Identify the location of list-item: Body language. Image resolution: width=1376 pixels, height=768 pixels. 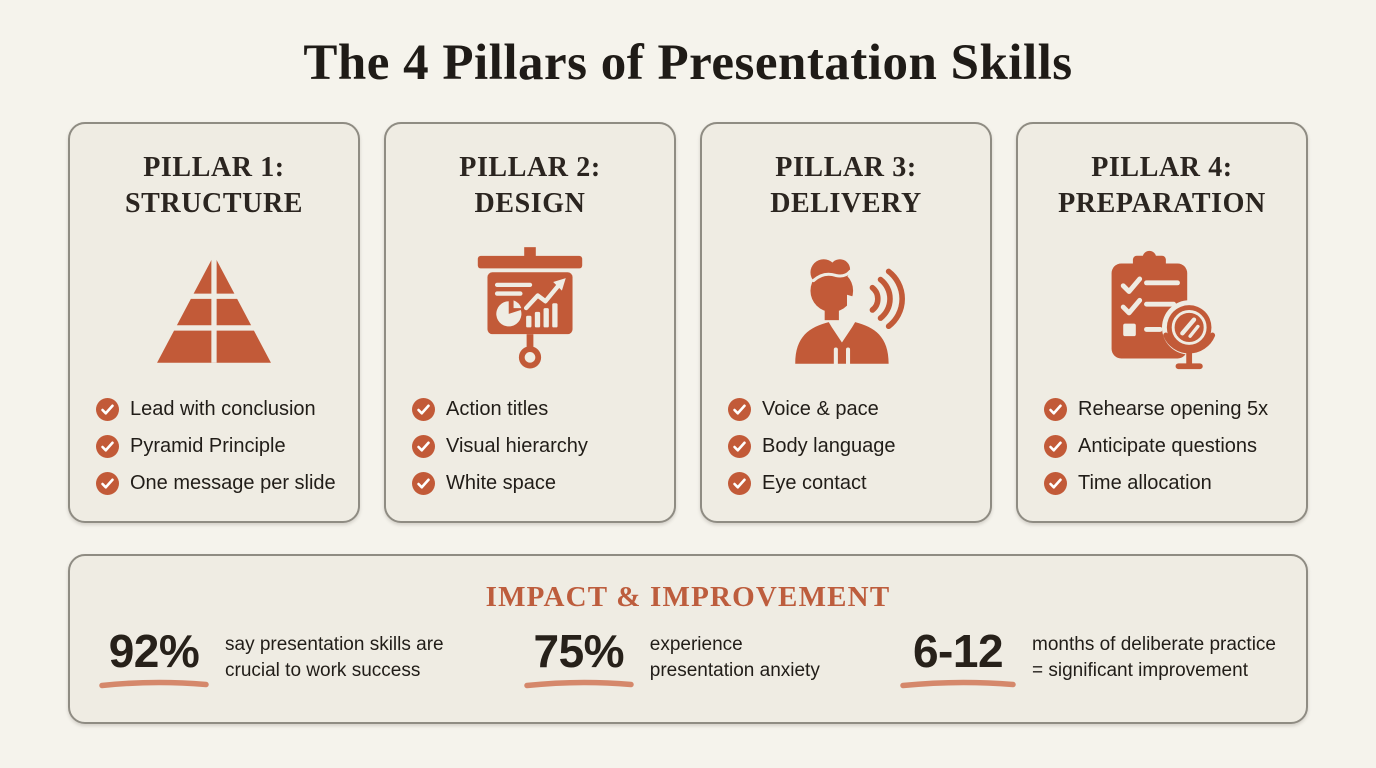
(851, 446).